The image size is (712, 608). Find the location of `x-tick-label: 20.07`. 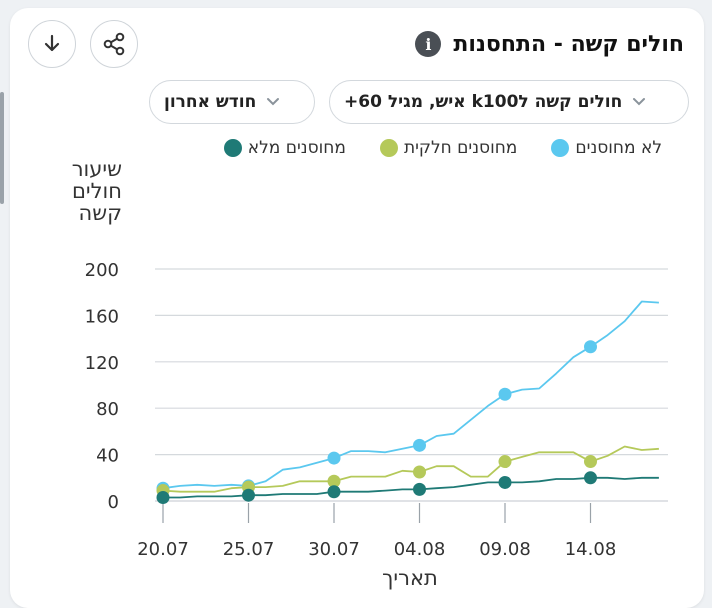

x-tick-label: 20.07 is located at coordinates (163, 549).